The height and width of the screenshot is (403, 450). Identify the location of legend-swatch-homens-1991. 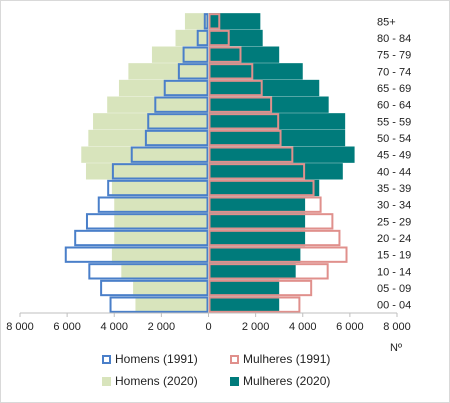
(106, 359).